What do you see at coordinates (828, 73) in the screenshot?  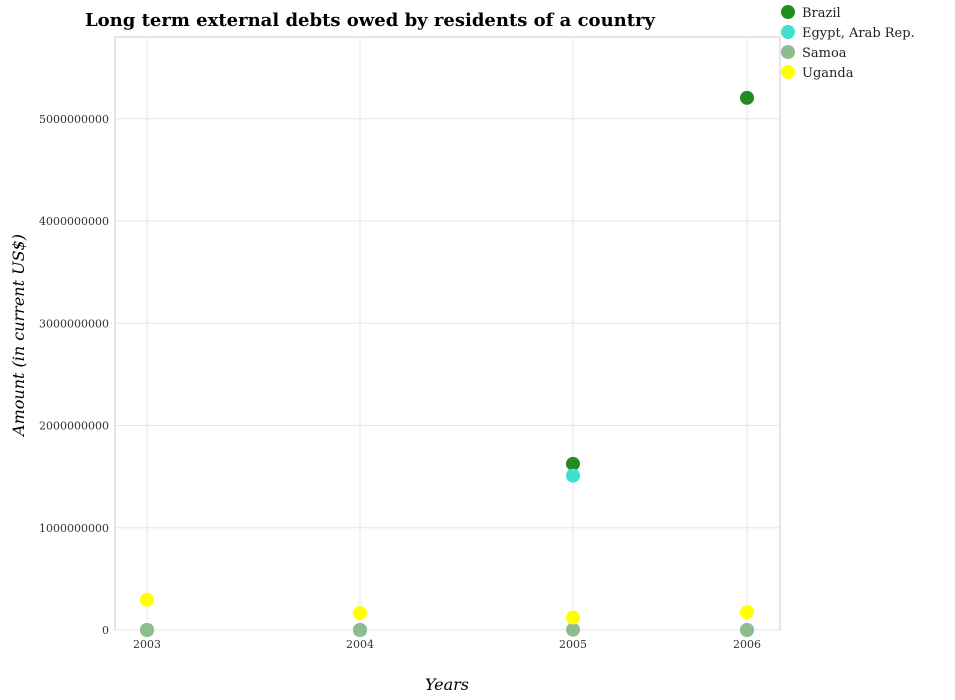 I see `legend-label: Uganda` at bounding box center [828, 73].